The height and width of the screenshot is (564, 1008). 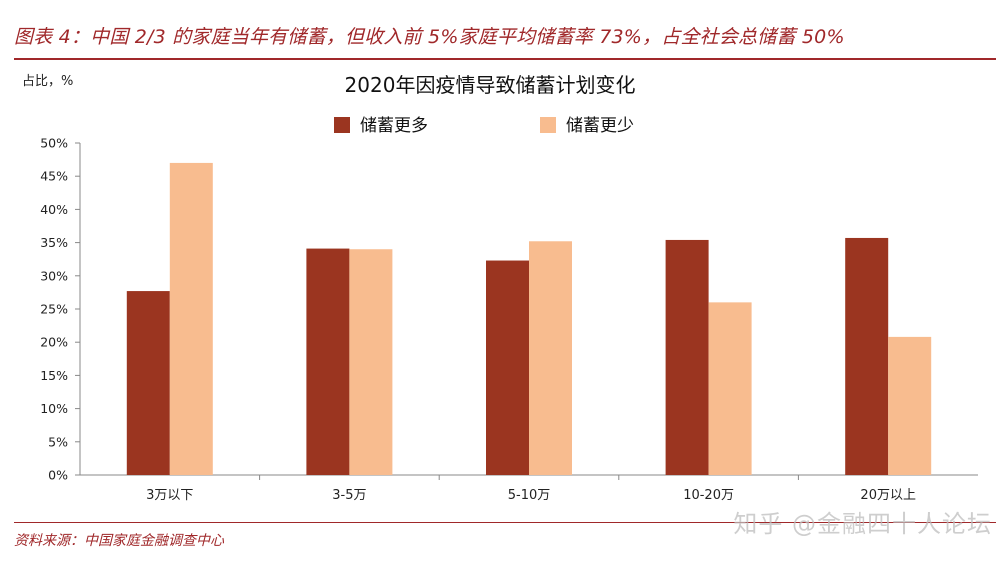 What do you see at coordinates (58, 475) in the screenshot?
I see `y-tick-label: 0%` at bounding box center [58, 475].